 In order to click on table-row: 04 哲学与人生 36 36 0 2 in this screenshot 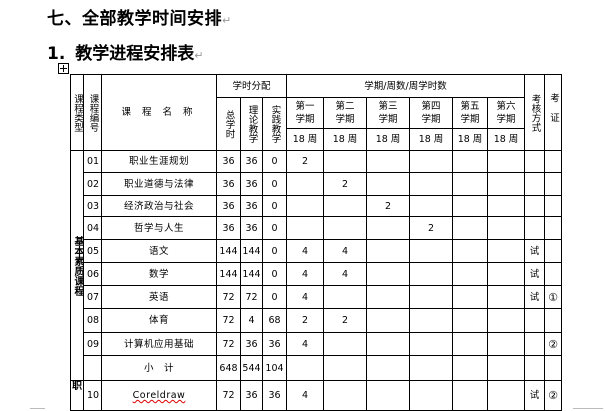, I will do `click(316, 228)`.